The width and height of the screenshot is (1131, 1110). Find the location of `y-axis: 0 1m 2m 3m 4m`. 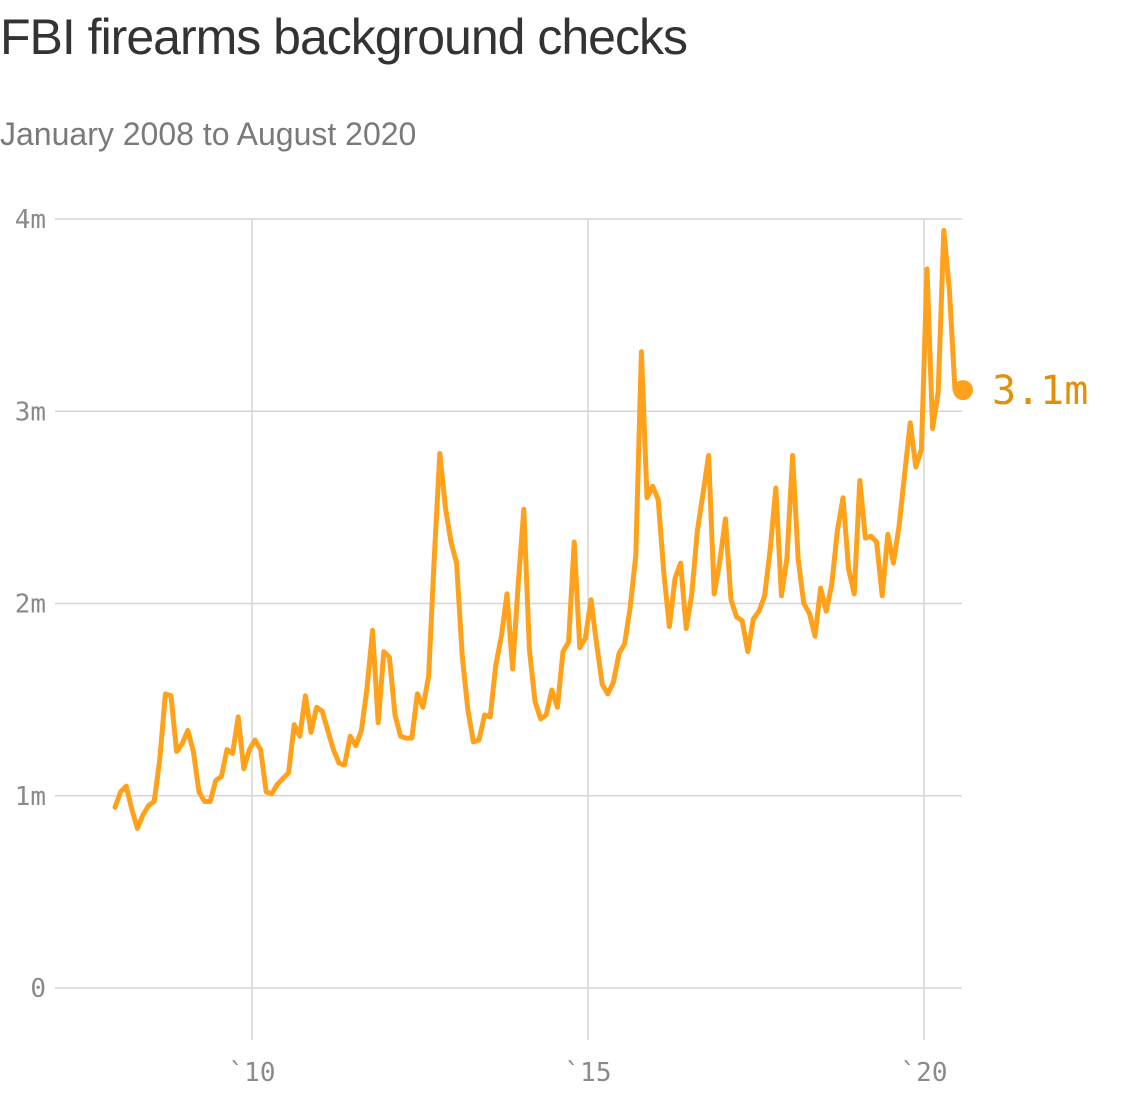

y-axis: 0 1m 2m 3m 4m is located at coordinates (30, 604).